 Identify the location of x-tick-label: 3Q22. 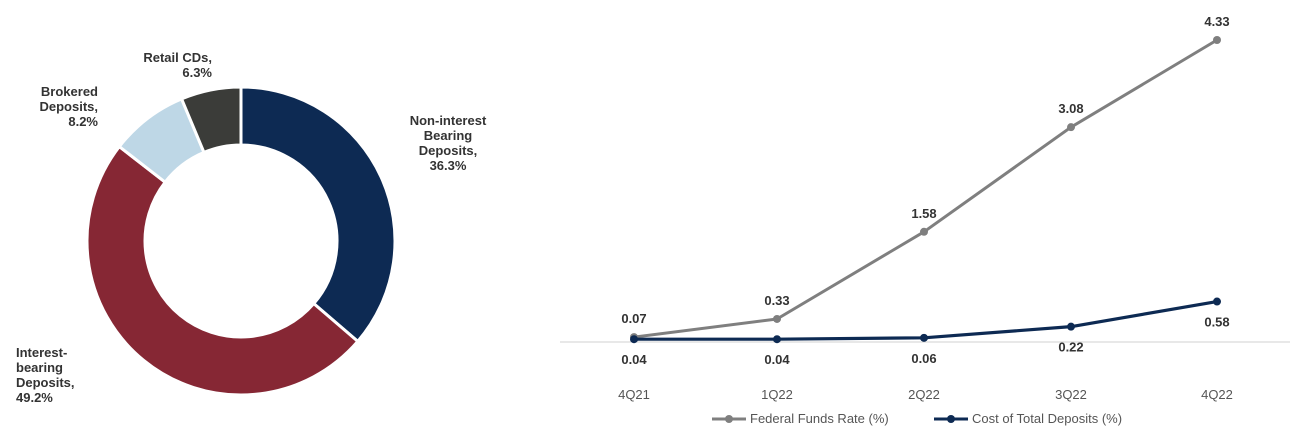
(1071, 394).